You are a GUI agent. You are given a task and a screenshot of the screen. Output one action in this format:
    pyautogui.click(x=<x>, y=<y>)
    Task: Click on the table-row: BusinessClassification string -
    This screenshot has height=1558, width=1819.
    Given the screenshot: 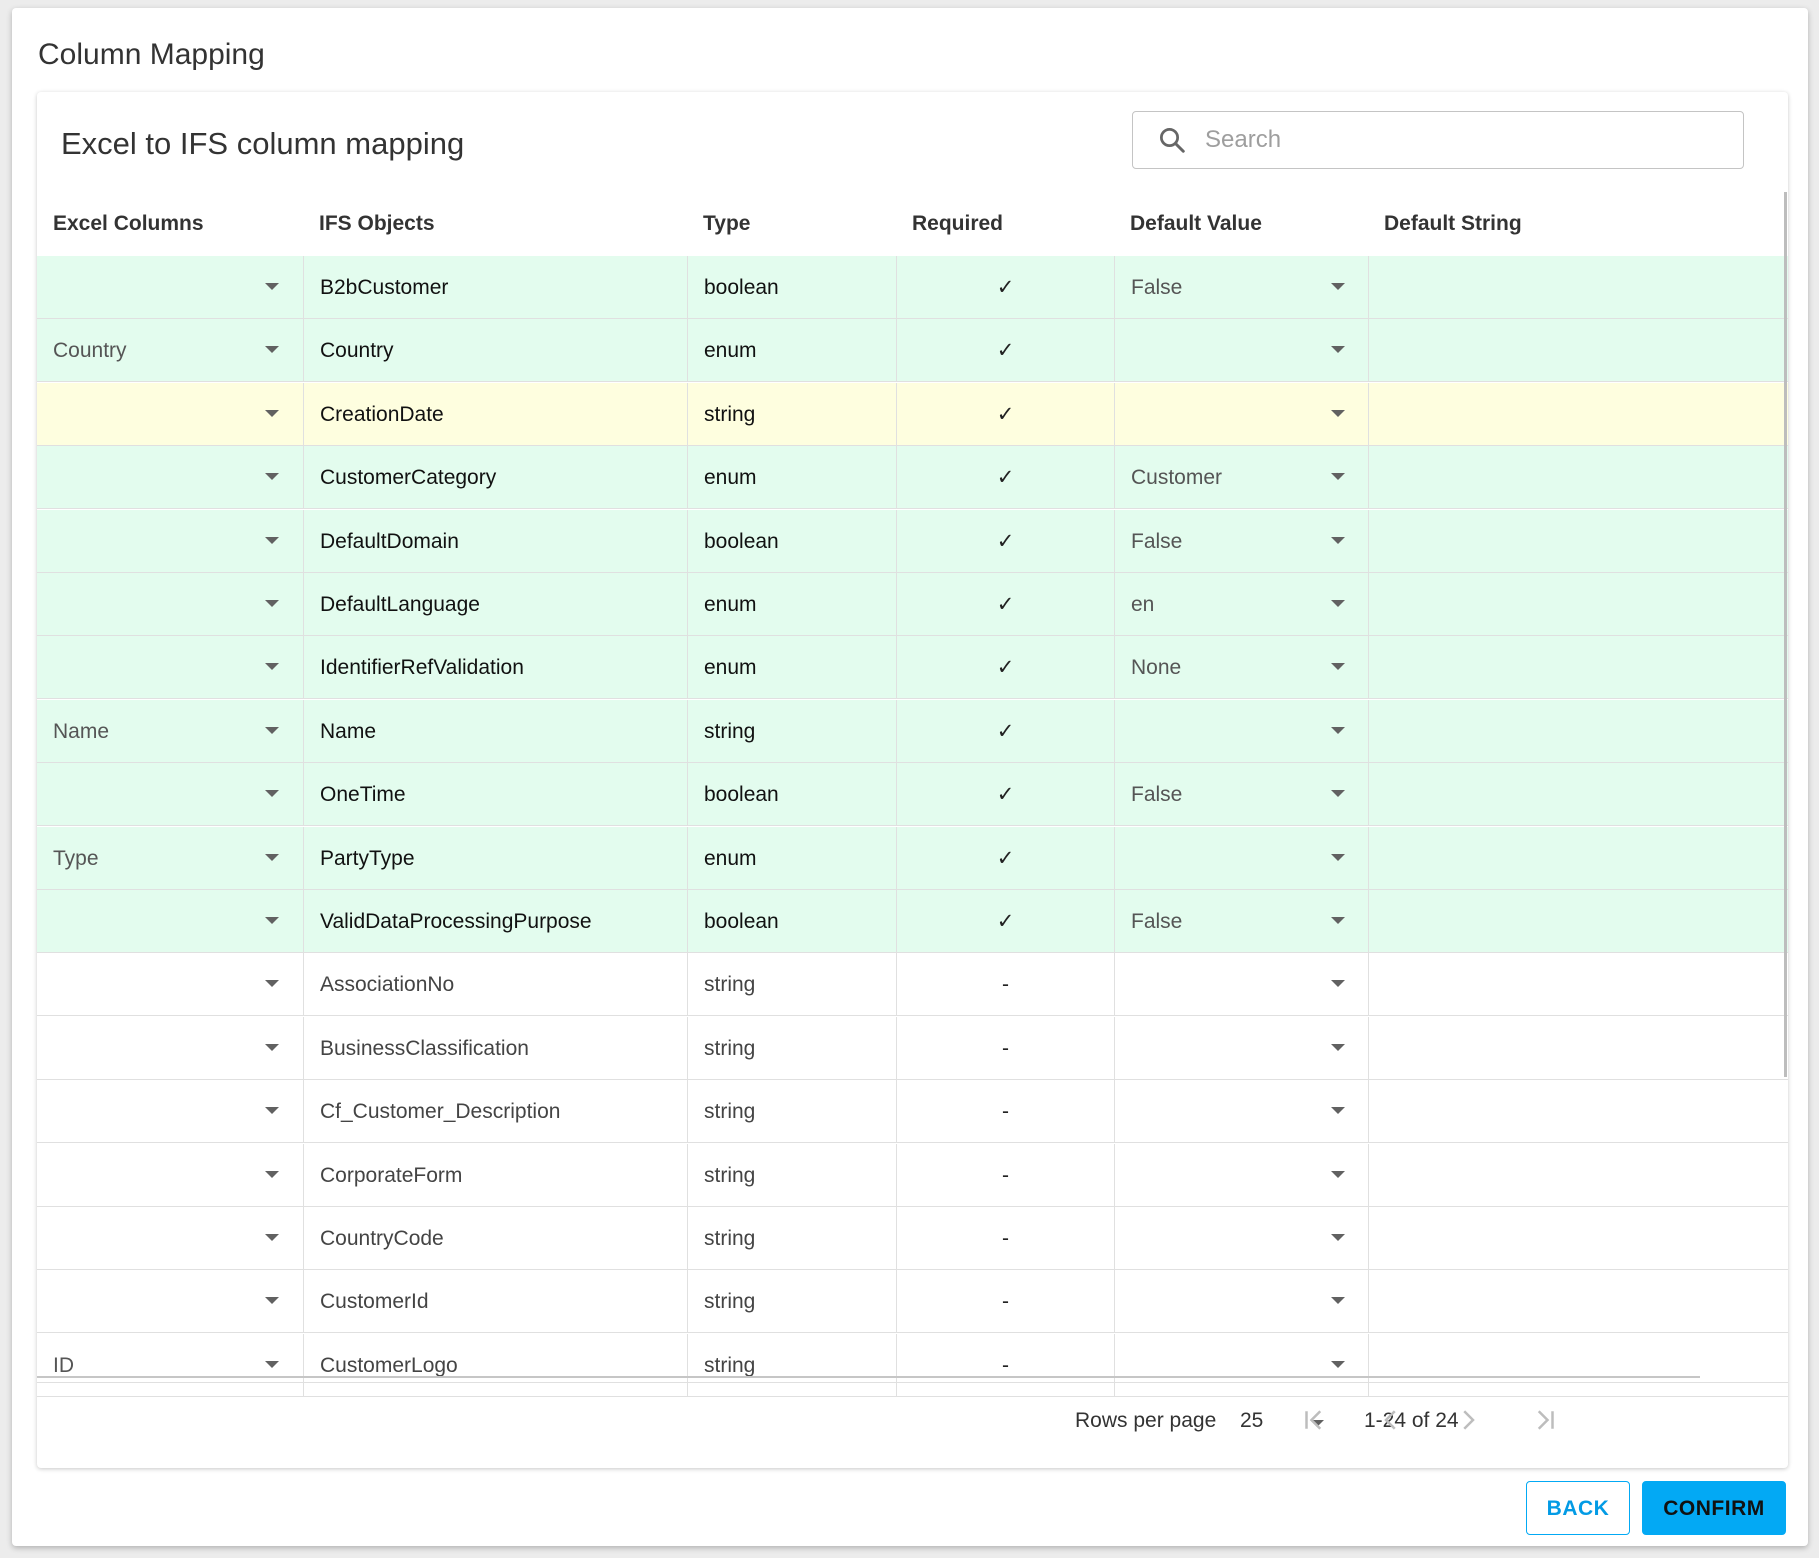 What is the action you would take?
    pyautogui.click(x=912, y=1048)
    